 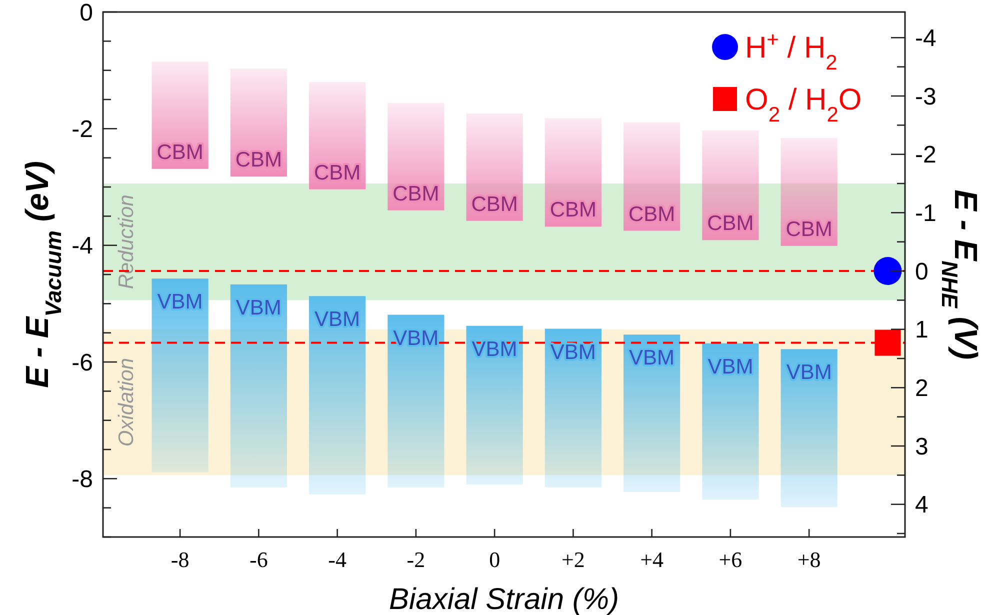 What do you see at coordinates (921, 446) in the screenshot?
I see `y2-tick-label: 3` at bounding box center [921, 446].